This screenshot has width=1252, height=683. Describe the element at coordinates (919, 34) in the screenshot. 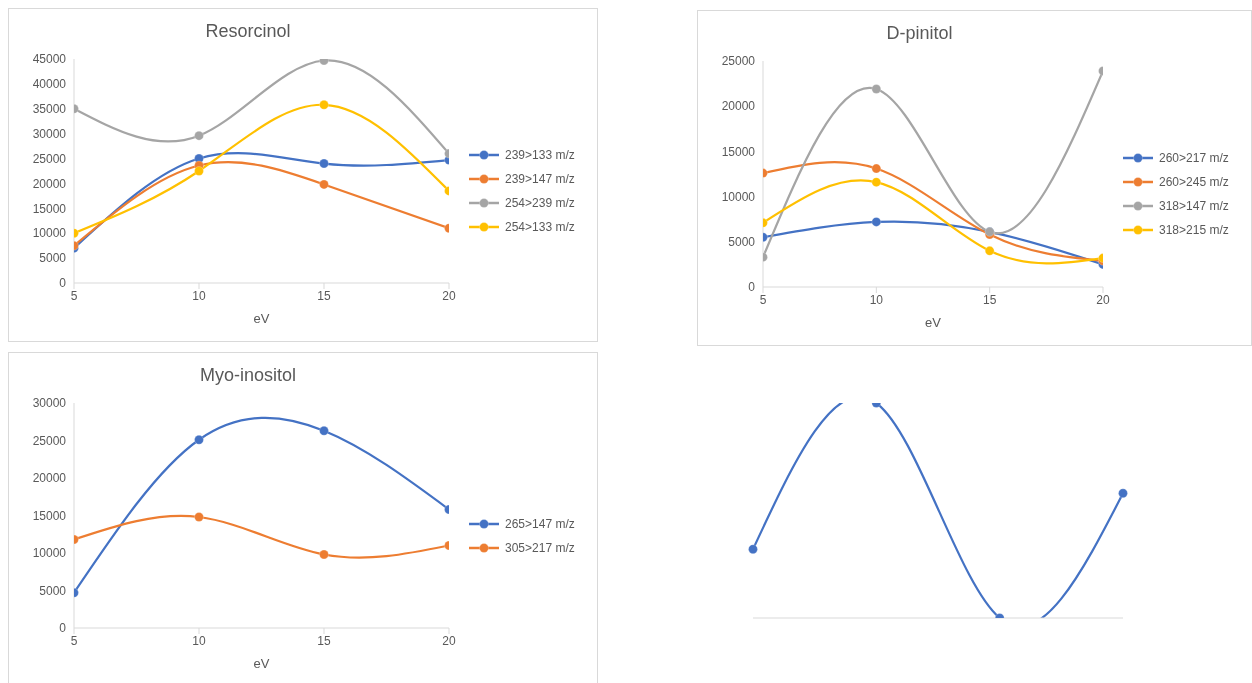

I see `chart-title: D-pinitol` at that location.